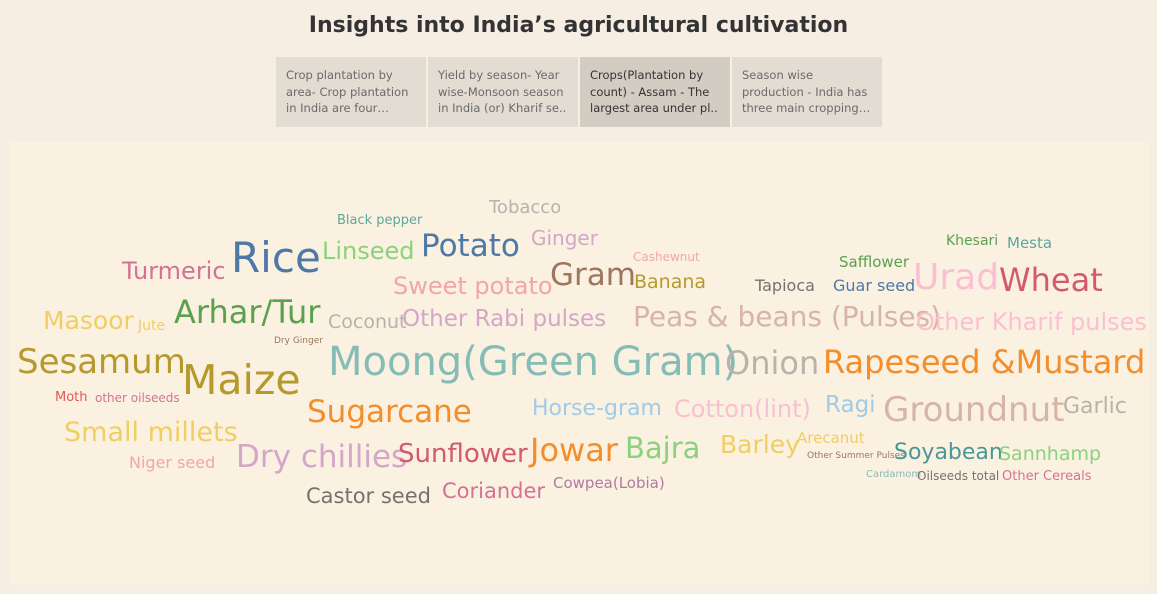 The width and height of the screenshot is (1157, 594). Describe the element at coordinates (71, 397) in the screenshot. I see `word-moth: Moth` at that location.